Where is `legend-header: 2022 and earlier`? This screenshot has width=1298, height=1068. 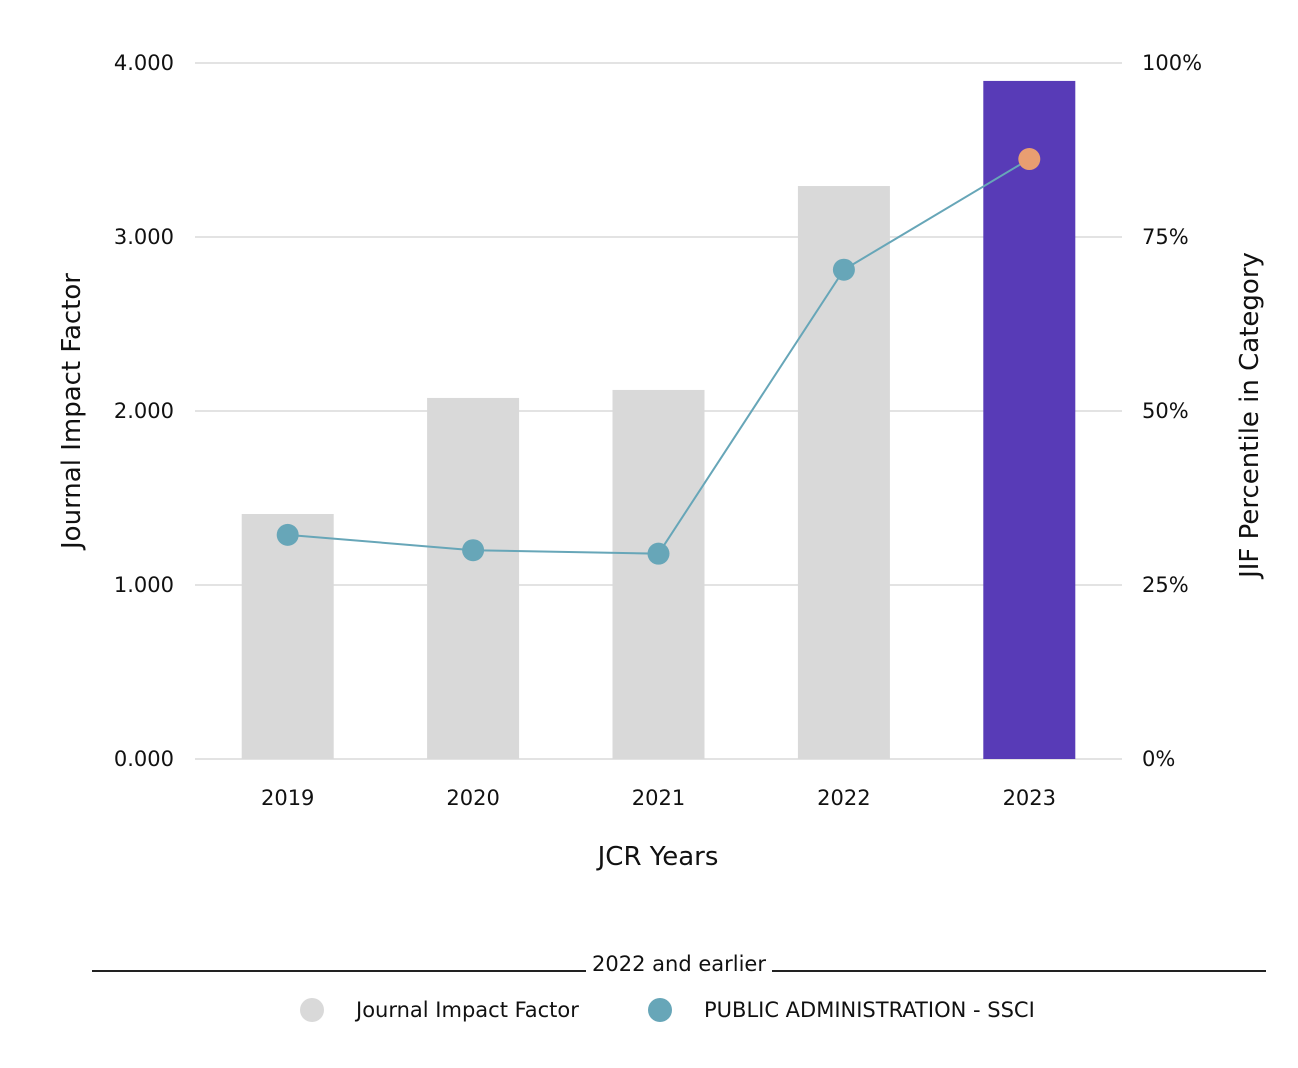 legend-header: 2022 and earlier is located at coordinates (679, 961).